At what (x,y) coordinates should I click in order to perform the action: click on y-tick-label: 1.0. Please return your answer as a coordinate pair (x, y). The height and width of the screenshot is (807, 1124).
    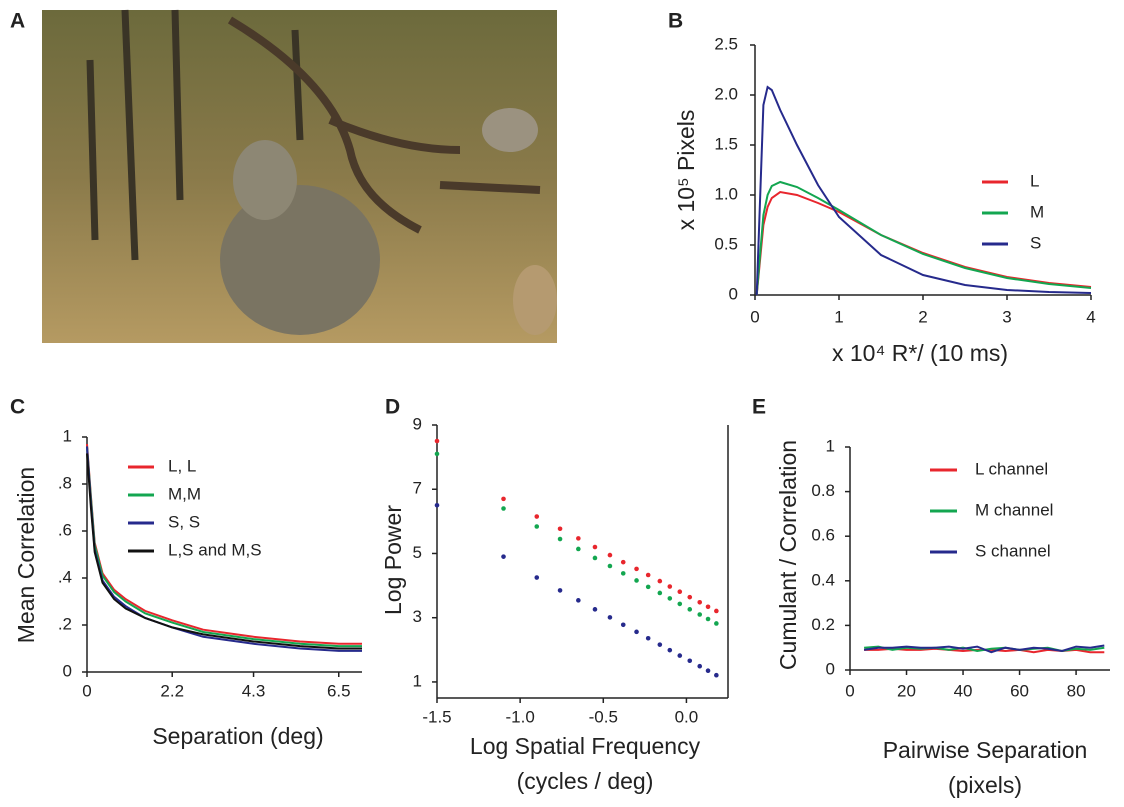
    Looking at the image, I should click on (726, 193).